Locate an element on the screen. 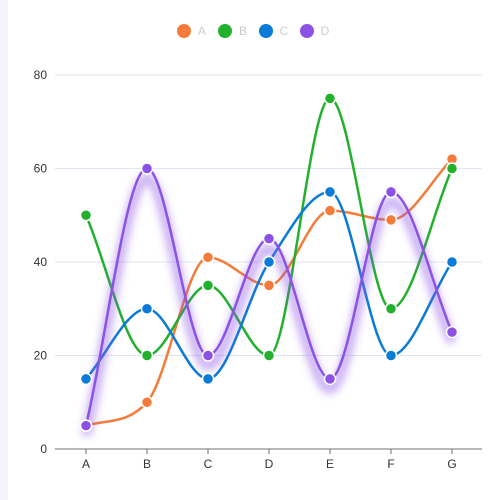 The image size is (500, 500). legend-label: D is located at coordinates (325, 31).